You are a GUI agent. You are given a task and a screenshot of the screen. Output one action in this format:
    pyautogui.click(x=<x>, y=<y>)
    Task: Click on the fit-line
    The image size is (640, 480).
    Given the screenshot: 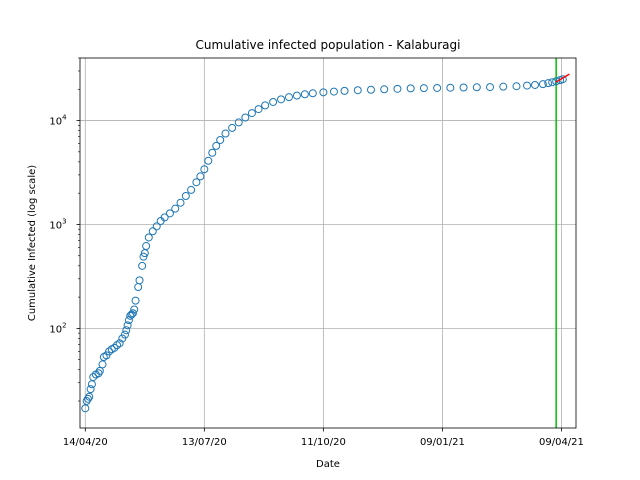 What is the action you would take?
    pyautogui.click(x=562, y=78)
    